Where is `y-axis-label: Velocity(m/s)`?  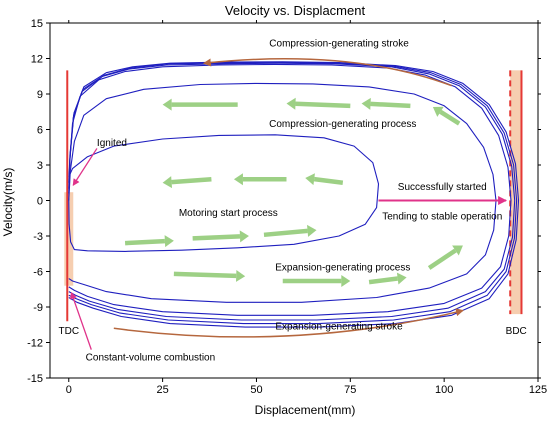 y-axis-label: Velocity(m/s) is located at coordinates (8, 202).